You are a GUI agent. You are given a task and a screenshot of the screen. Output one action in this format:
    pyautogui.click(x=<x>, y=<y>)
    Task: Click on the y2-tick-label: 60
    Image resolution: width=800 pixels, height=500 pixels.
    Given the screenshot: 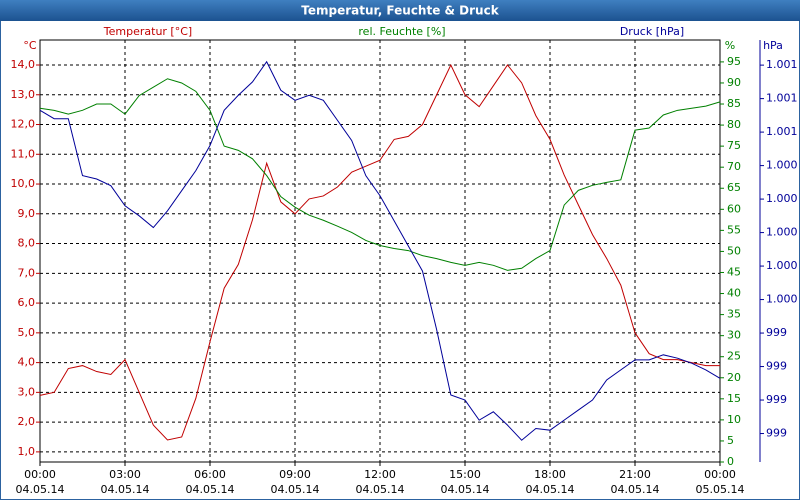 What is the action you would take?
    pyautogui.click(x=734, y=208)
    